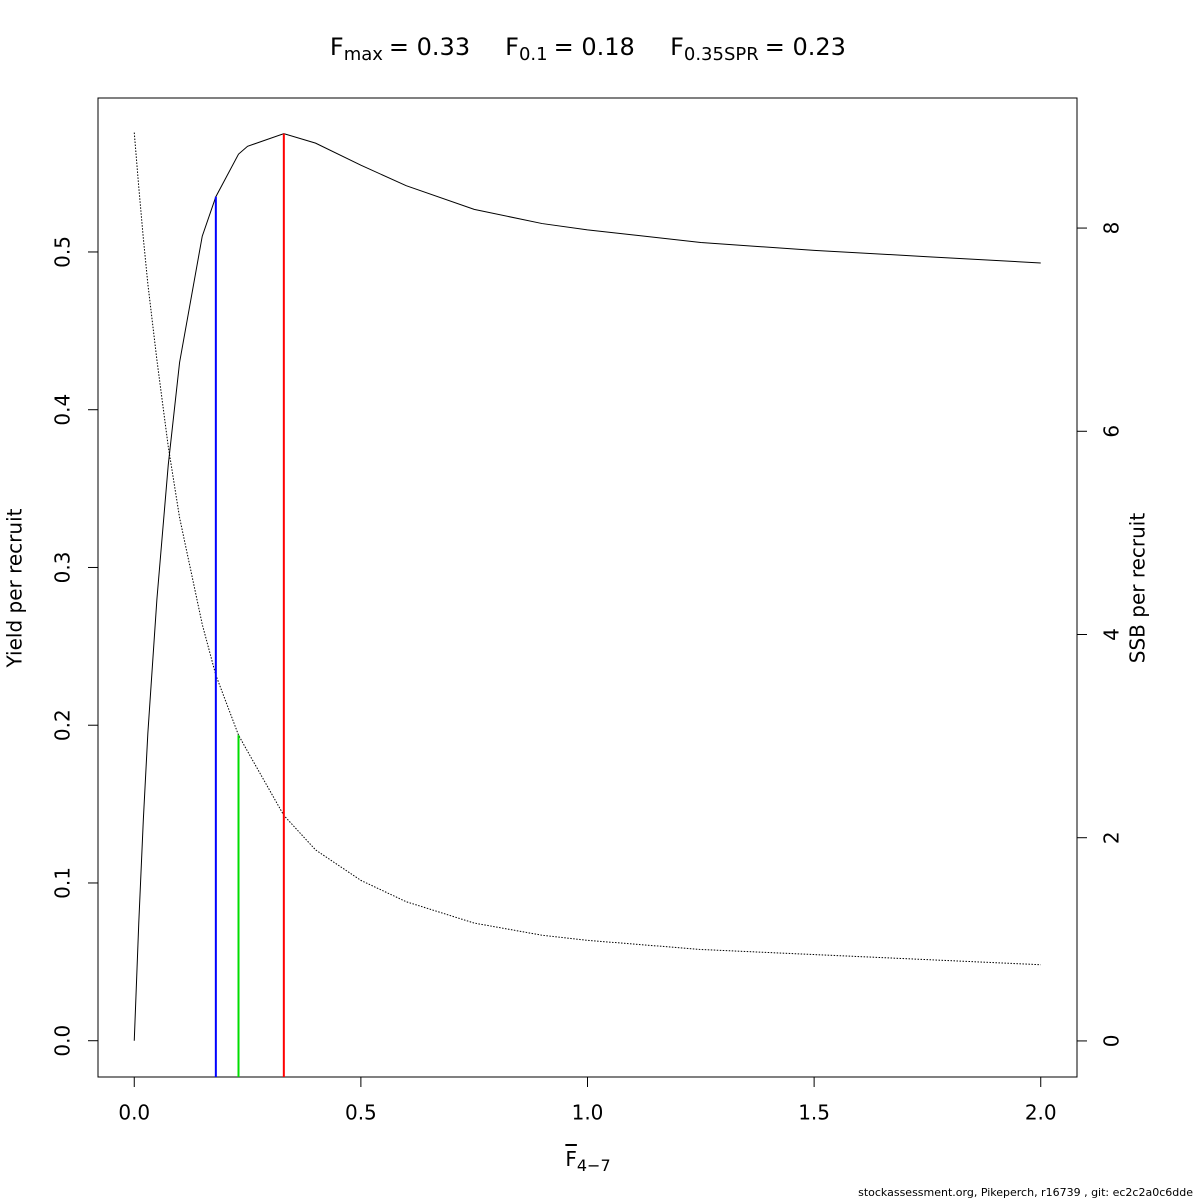 This screenshot has height=1200, width=1200. Describe the element at coordinates (1112, 634) in the screenshot. I see `y2-tick-label: 4` at that location.